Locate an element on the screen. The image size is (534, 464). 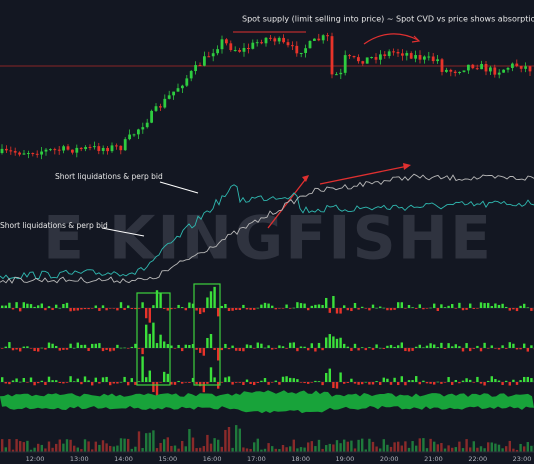
arrow-head is located at coordinates (305, 178).